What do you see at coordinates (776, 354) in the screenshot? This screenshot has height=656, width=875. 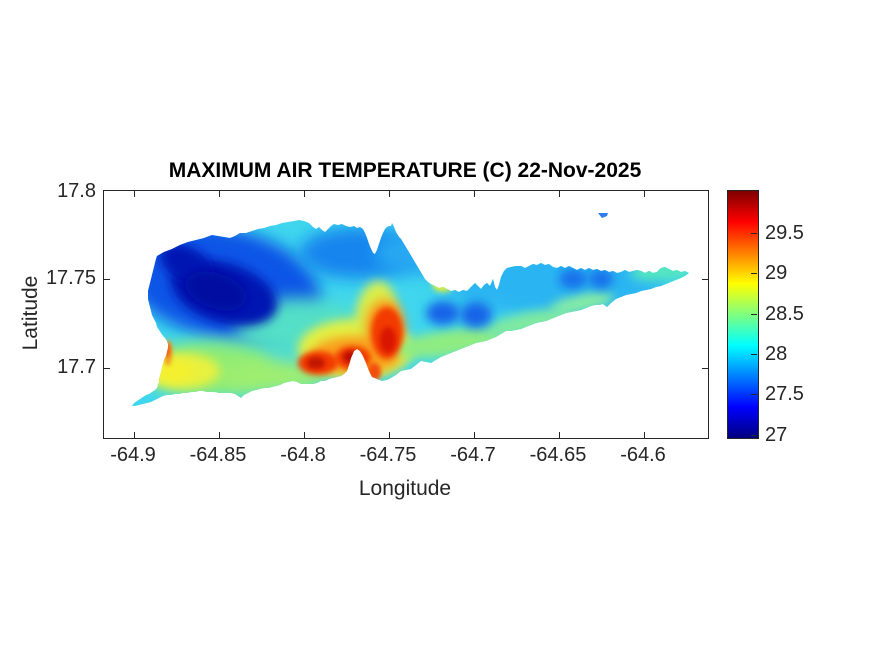 I see `colorbar-tick-label: 28` at bounding box center [776, 354].